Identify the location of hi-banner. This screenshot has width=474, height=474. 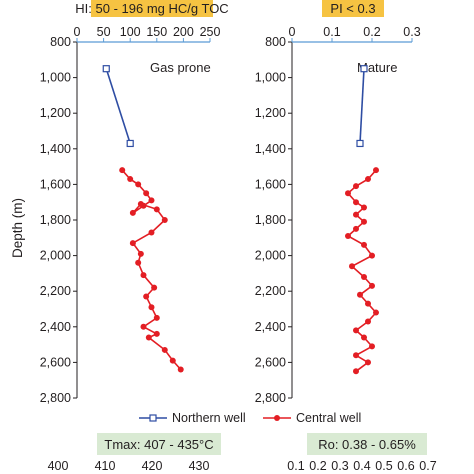
(152, 8).